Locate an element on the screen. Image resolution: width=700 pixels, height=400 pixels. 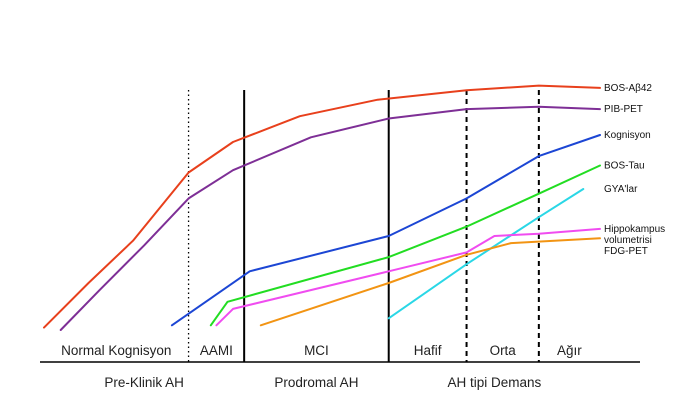
series-label-bos-ab42: BOS-Aβ42 is located at coordinates (628, 88).